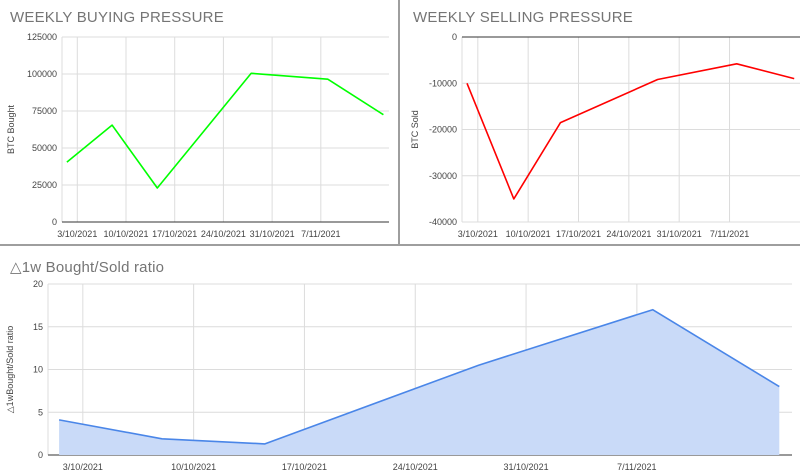  What do you see at coordinates (10, 369) in the screenshot?
I see `y-axis-label: △1wBought/Sold ratio` at bounding box center [10, 369].